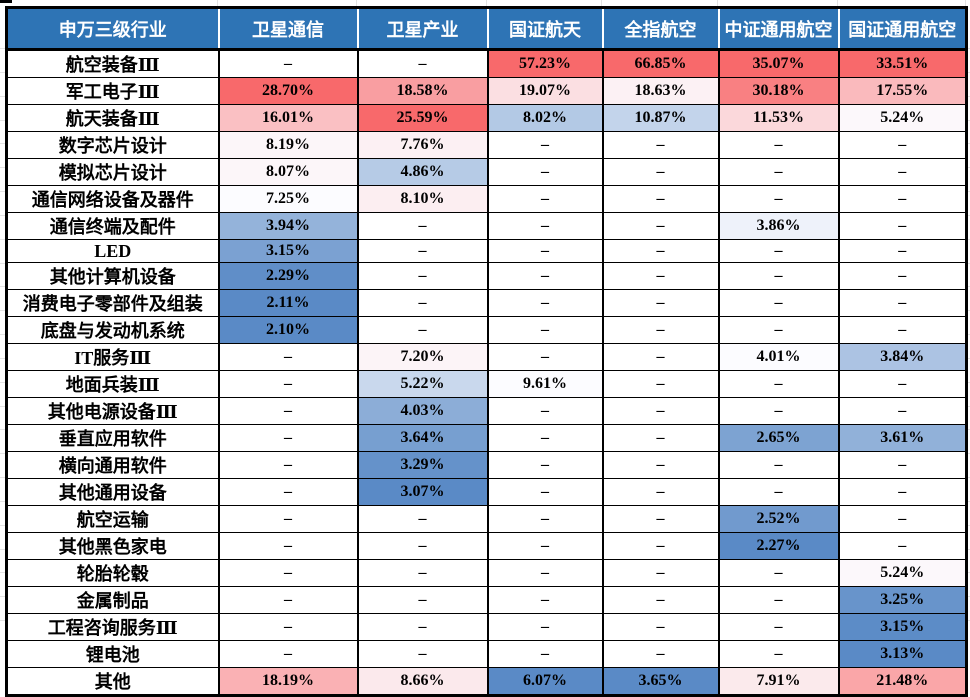 Image resolution: width=970 pixels, height=697 pixels. I want to click on industry-label: 军工电子Ⅲ, so click(112, 91).